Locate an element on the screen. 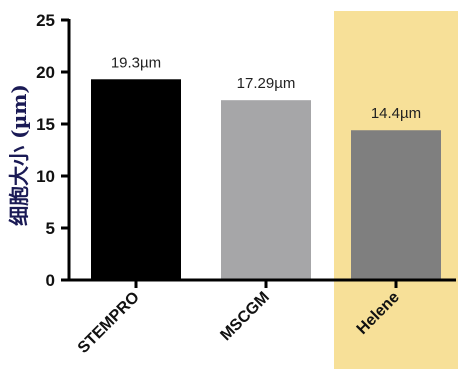  data-label-helene: 14.4µm is located at coordinates (396, 113).